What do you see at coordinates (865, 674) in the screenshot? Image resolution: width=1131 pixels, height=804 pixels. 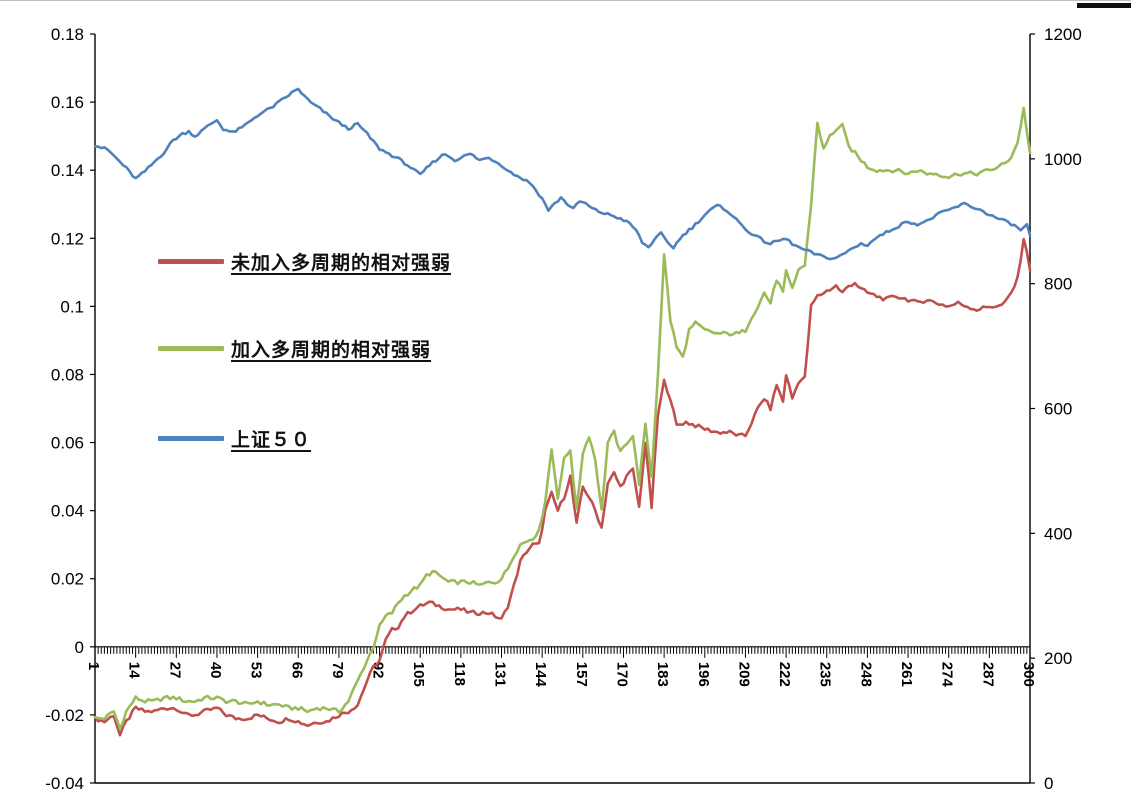 I see `x-axis-tick-label: 248` at bounding box center [865, 674].